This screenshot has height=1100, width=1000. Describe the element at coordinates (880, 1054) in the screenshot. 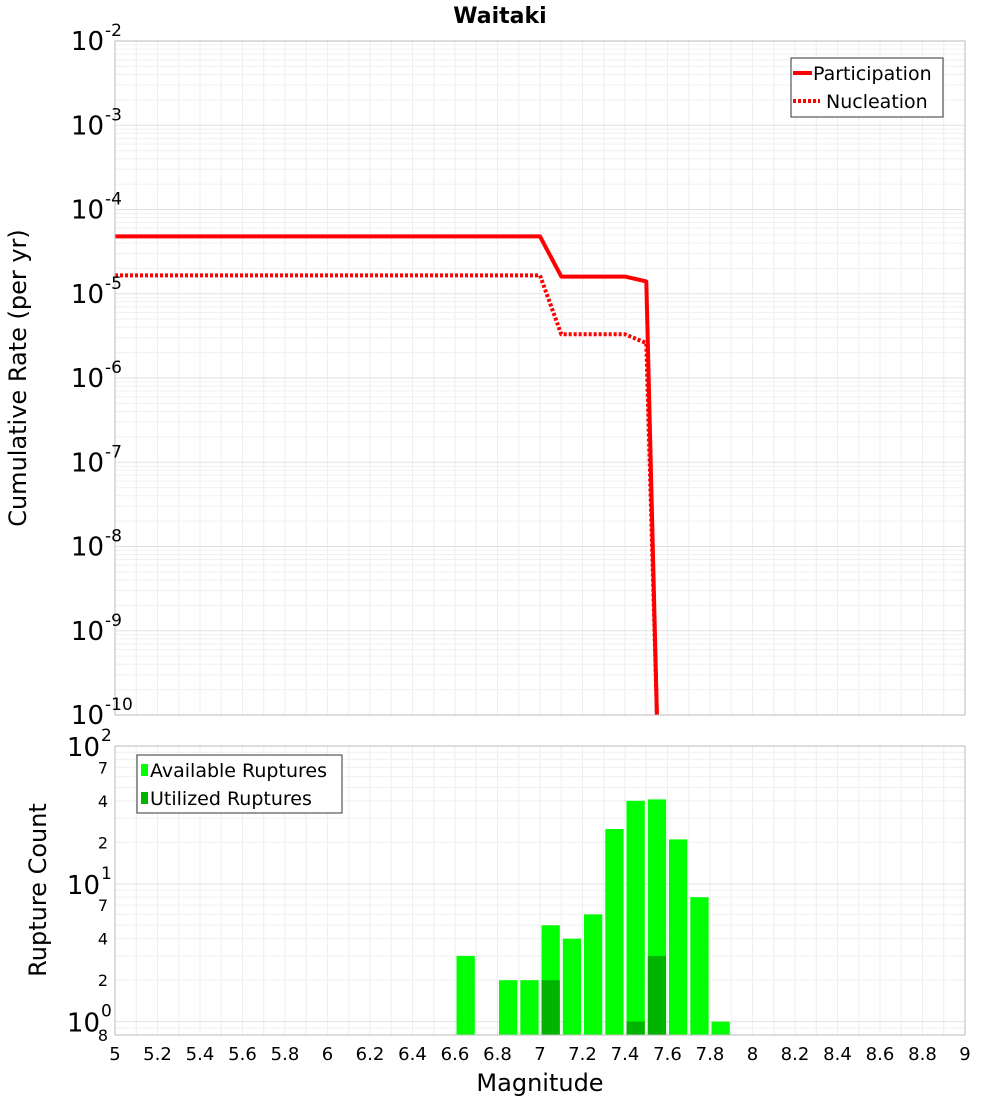

I see `x-tick-label: 8.6` at that location.